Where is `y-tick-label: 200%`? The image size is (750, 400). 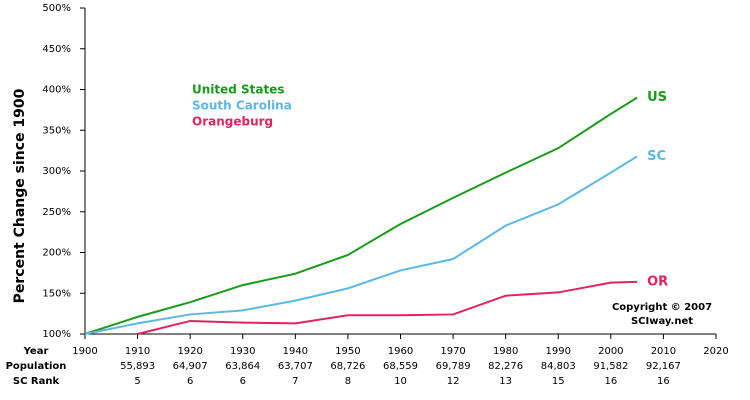
y-tick-label: 200% is located at coordinates (56, 253).